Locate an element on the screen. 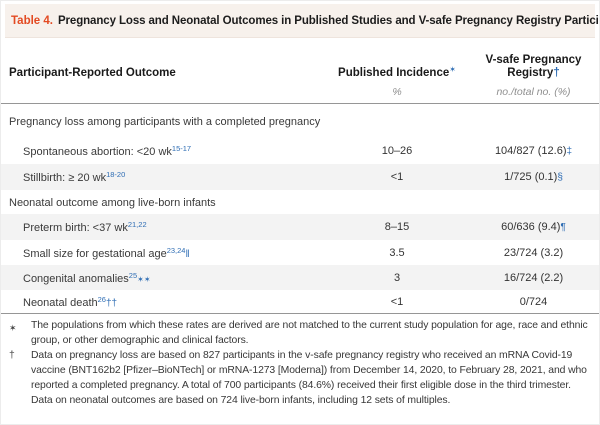 This screenshot has width=600, height=425. row-label: Stillbirth: ≥ 20 wk is located at coordinates (65, 178).